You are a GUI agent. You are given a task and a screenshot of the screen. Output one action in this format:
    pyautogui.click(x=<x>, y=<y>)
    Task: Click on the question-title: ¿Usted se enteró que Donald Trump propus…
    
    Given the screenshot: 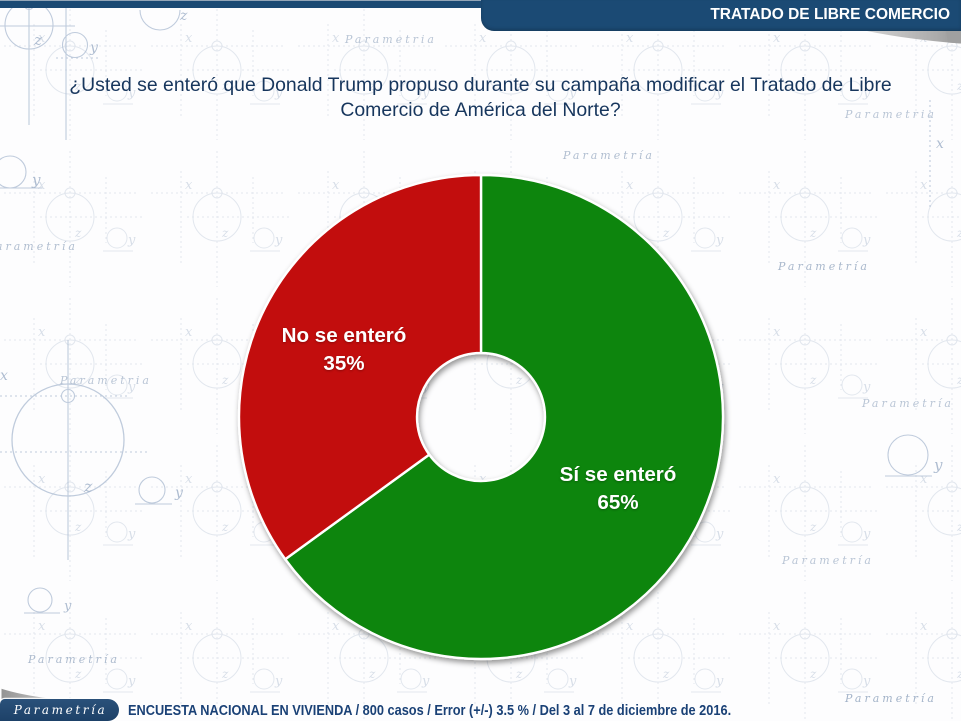 What is the action you would take?
    pyautogui.click(x=480, y=98)
    